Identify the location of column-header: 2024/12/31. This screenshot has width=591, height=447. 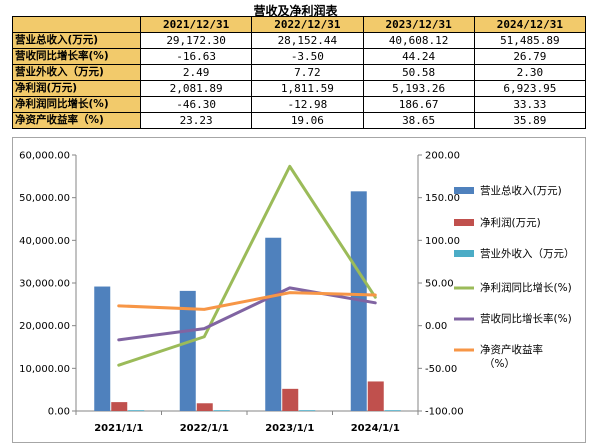
(530, 24).